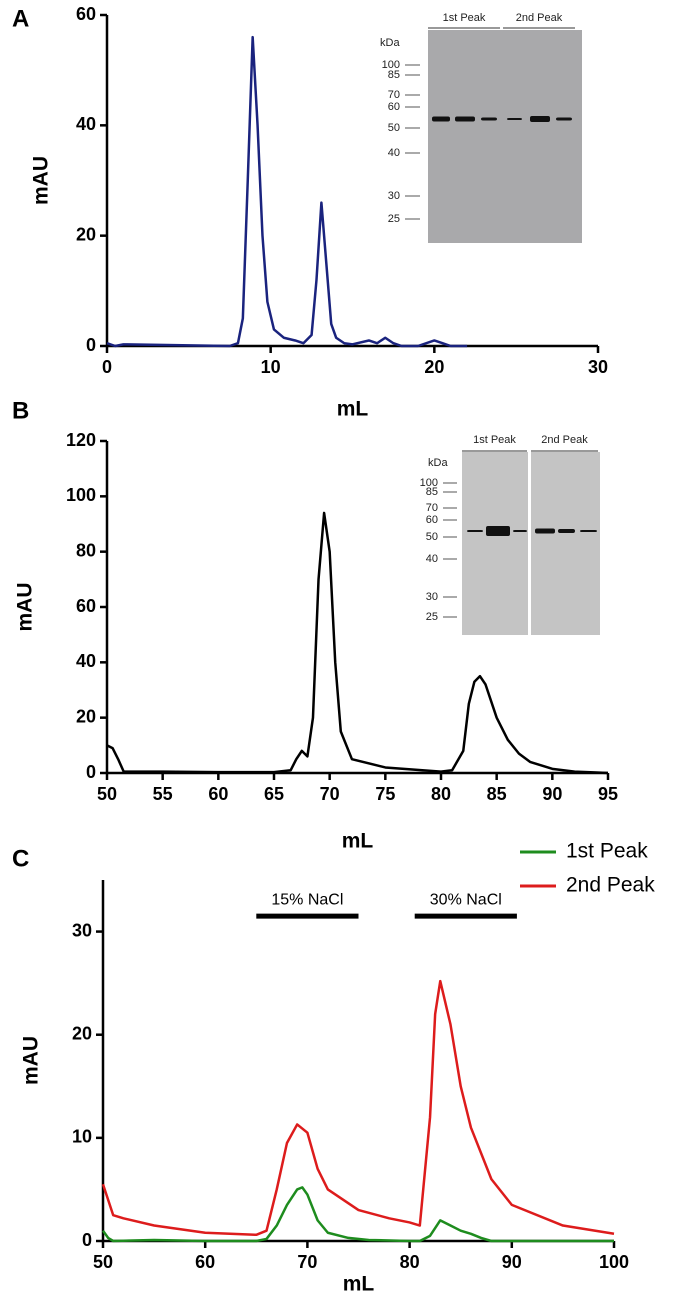  What do you see at coordinates (607, 851) in the screenshot?
I see `legend-label: 1st Peak` at bounding box center [607, 851].